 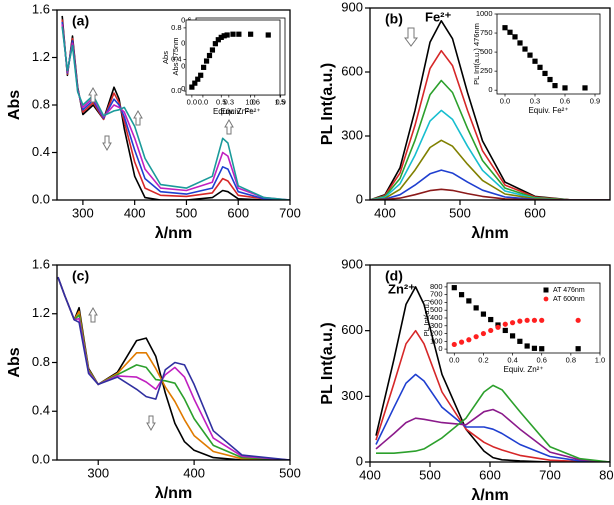 What do you see at coordinates (93, 314) in the screenshot?
I see `arrow-up` at bounding box center [93, 314].